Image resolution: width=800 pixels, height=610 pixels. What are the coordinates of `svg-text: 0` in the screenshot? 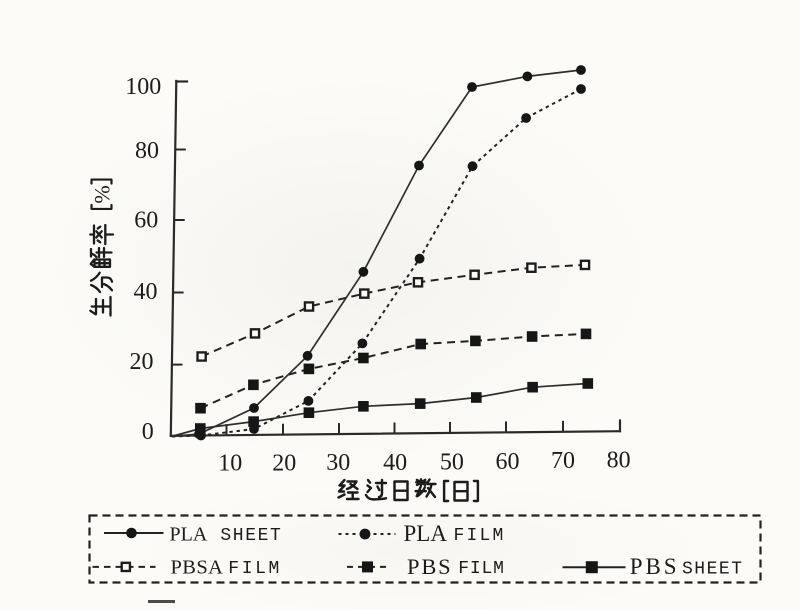 It's located at (148, 432).